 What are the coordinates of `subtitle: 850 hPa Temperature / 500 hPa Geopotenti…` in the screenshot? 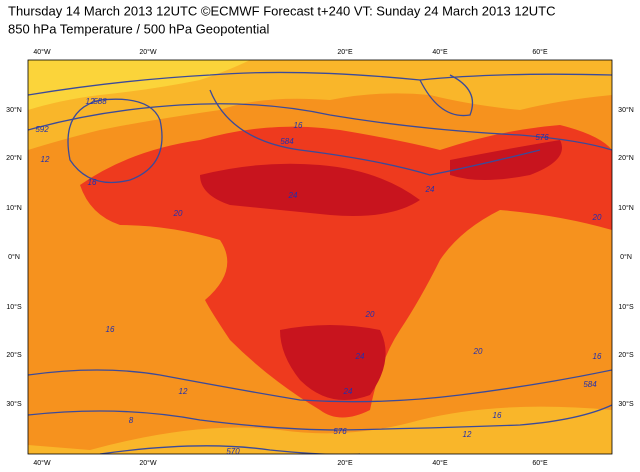 It's located at (139, 28).